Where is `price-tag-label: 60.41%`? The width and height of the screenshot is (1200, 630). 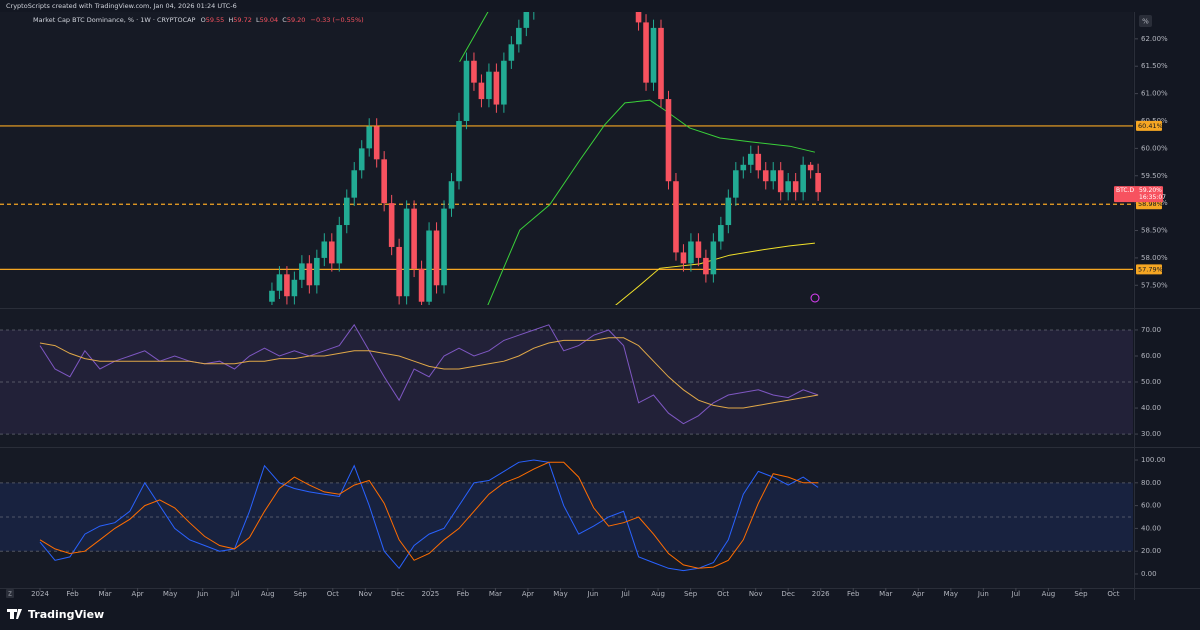 price-tag-label: 60.41% is located at coordinates (1150, 126).